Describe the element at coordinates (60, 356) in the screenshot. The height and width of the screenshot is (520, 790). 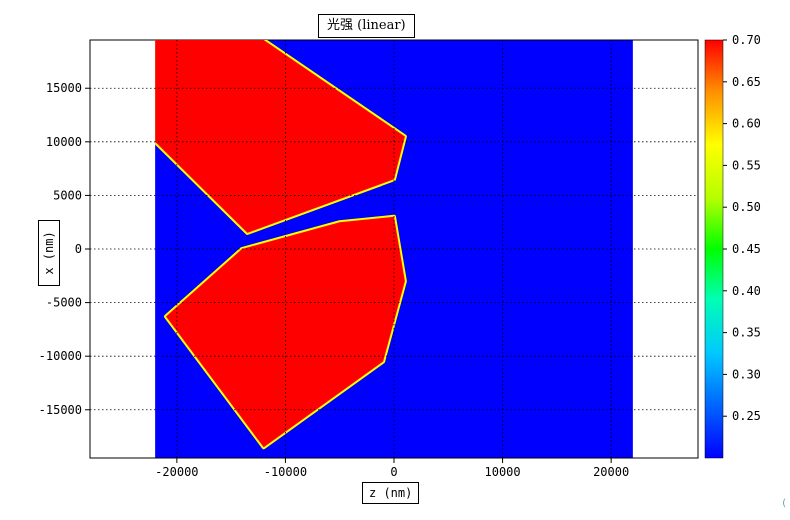
I see `y-tick-label: -10000` at that location.